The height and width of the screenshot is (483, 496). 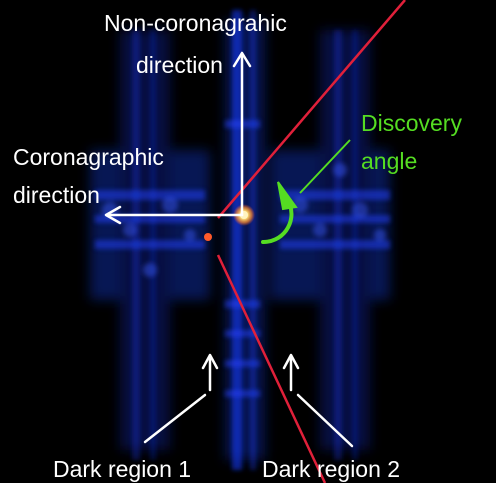 What do you see at coordinates (242, 134) in the screenshot?
I see `arrow-up-icon` at bounding box center [242, 134].